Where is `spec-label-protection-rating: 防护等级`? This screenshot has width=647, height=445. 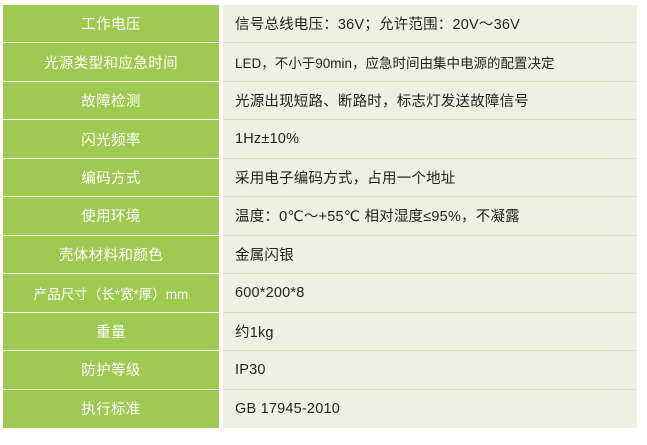
spec-label-protection-rating: 防护等级 is located at coordinates (111, 370).